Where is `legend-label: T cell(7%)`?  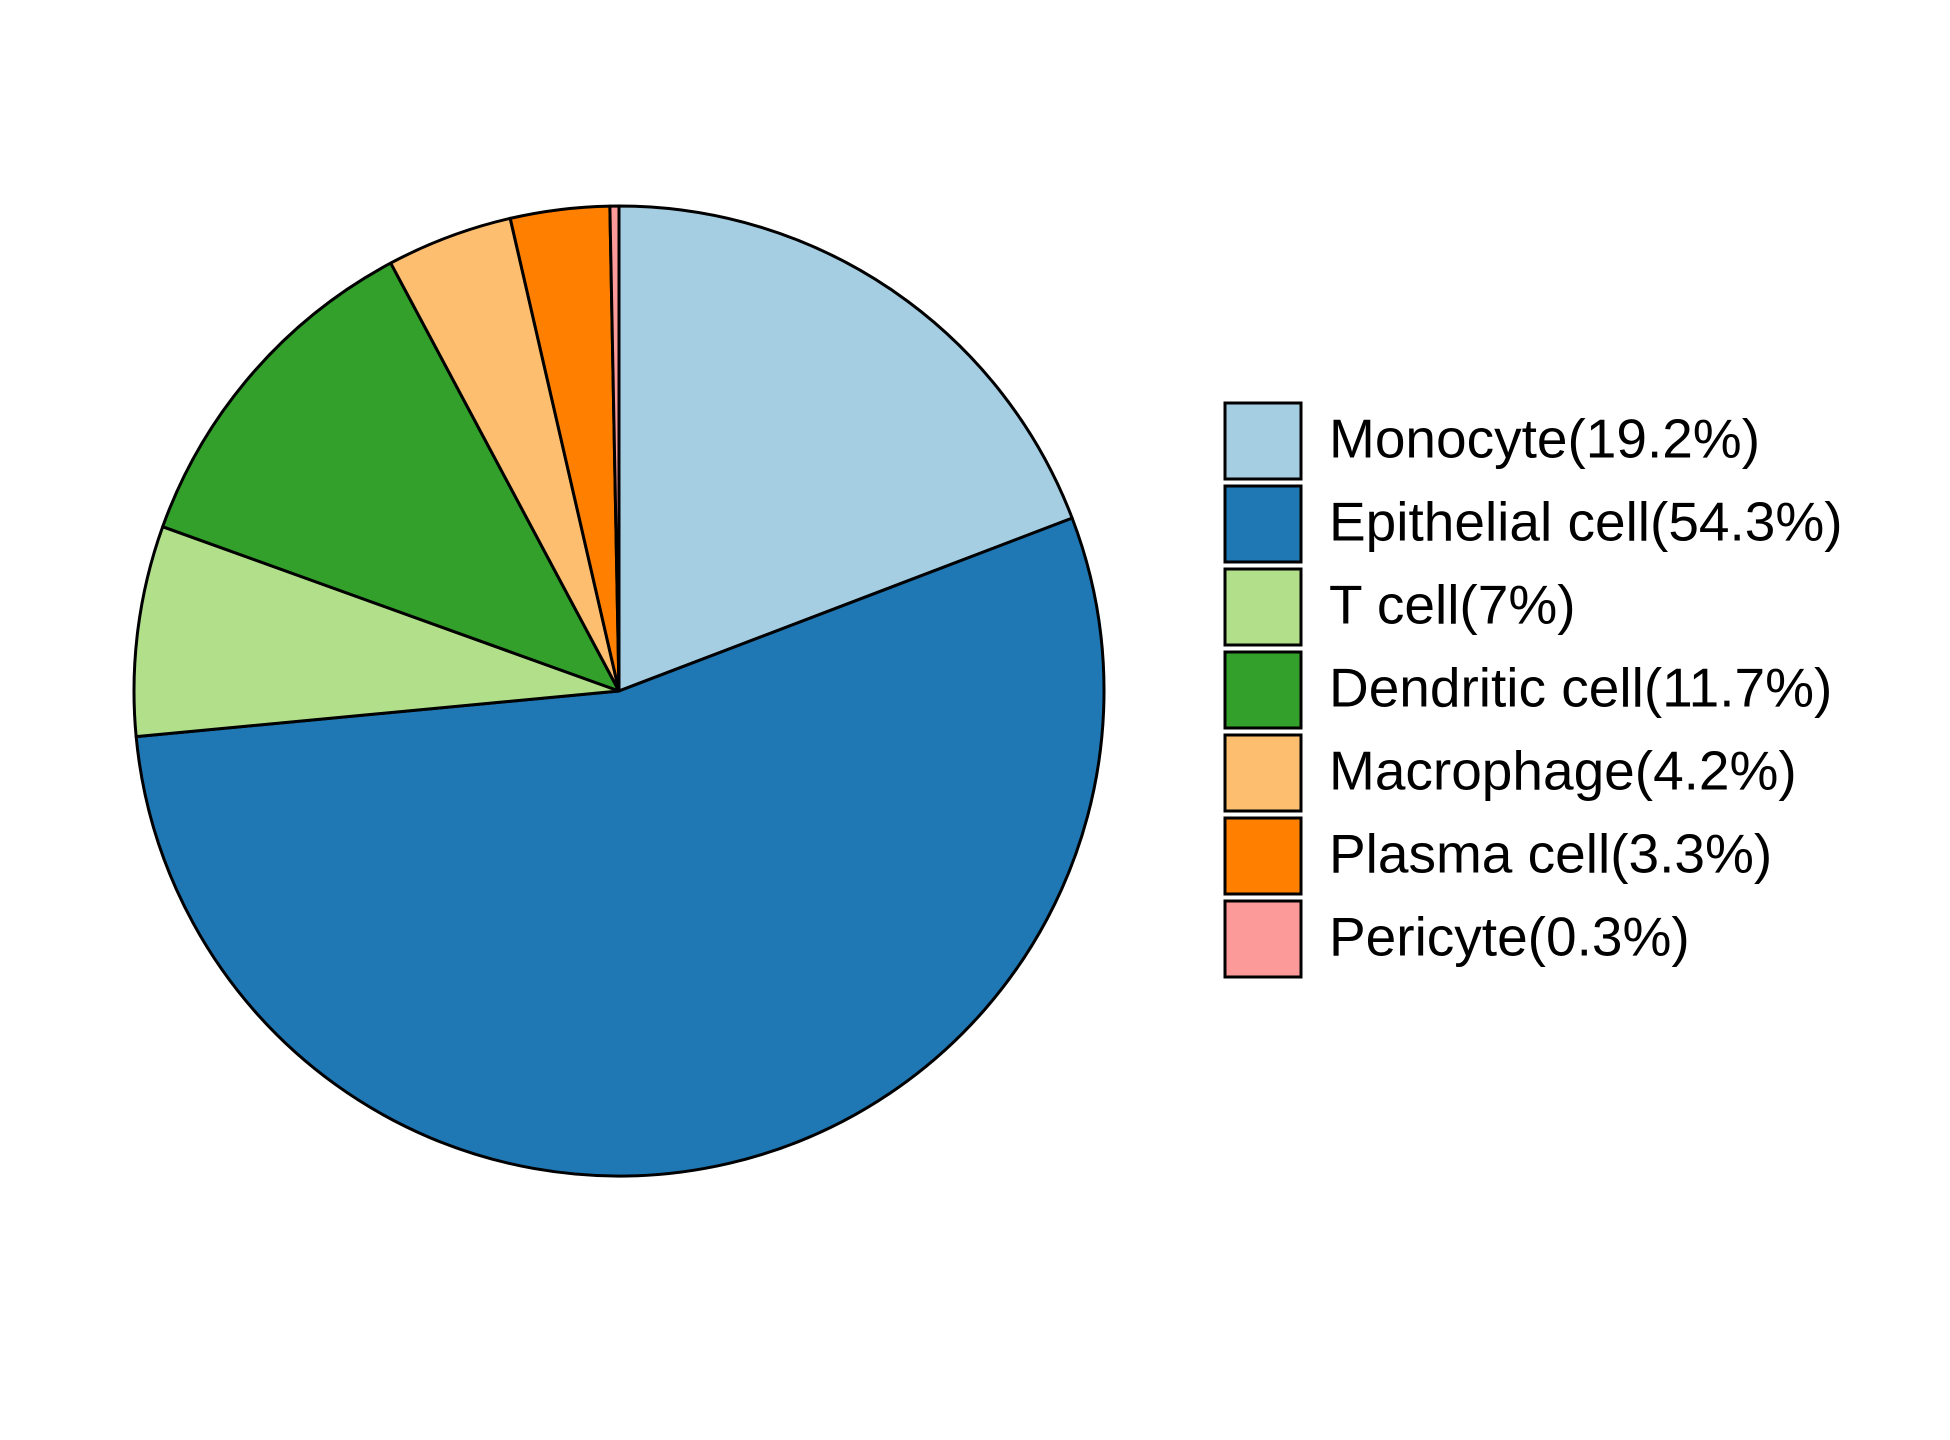
legend-label: T cell(7%) is located at coordinates (1452, 605).